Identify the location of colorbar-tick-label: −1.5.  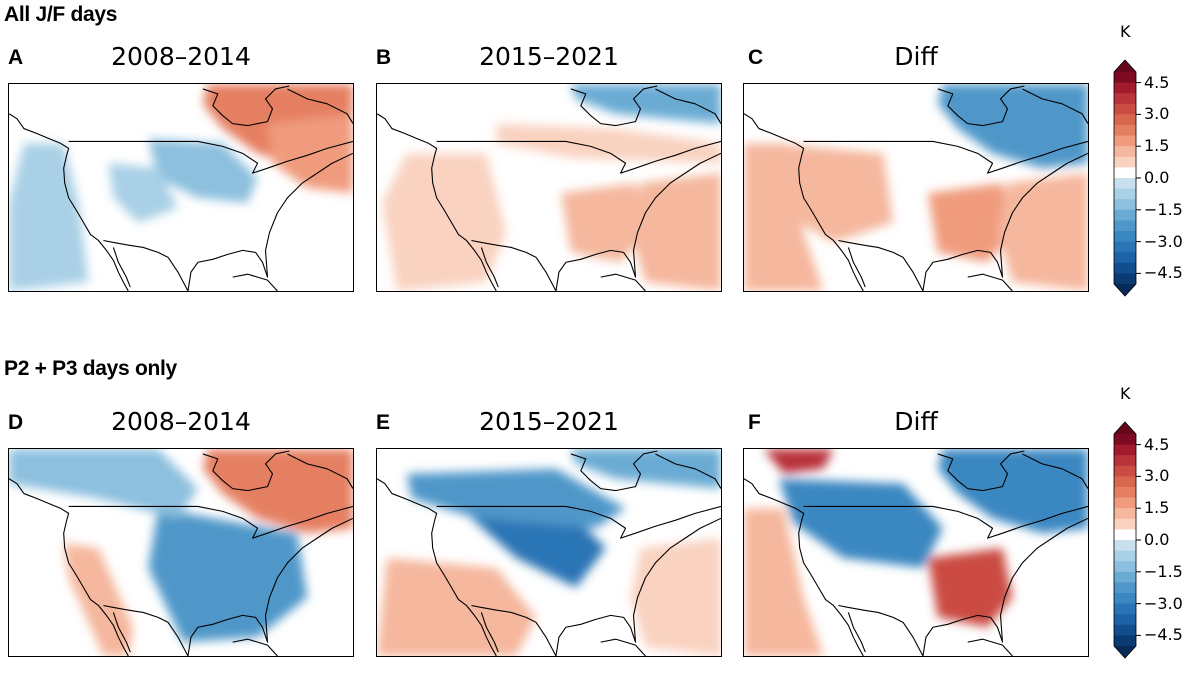
(1163, 209).